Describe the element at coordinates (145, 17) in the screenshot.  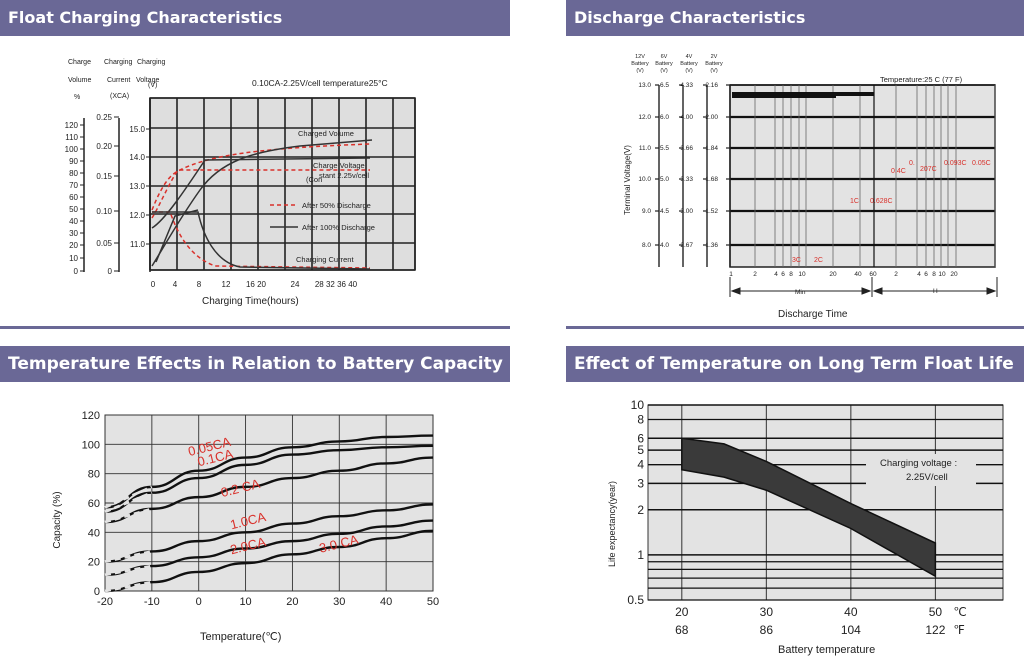
I see `float-title: Float Charging Characteristics` at that location.